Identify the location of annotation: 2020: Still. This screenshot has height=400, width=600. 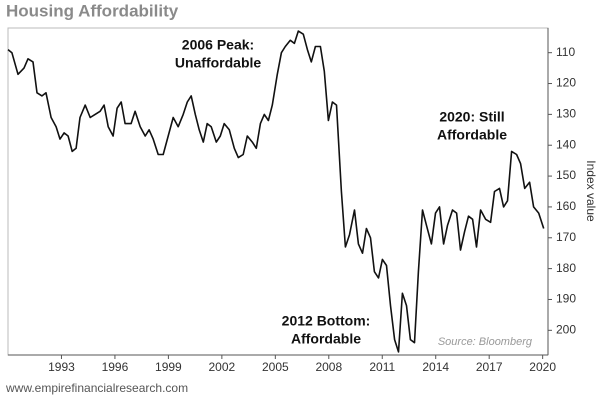
(471, 117).